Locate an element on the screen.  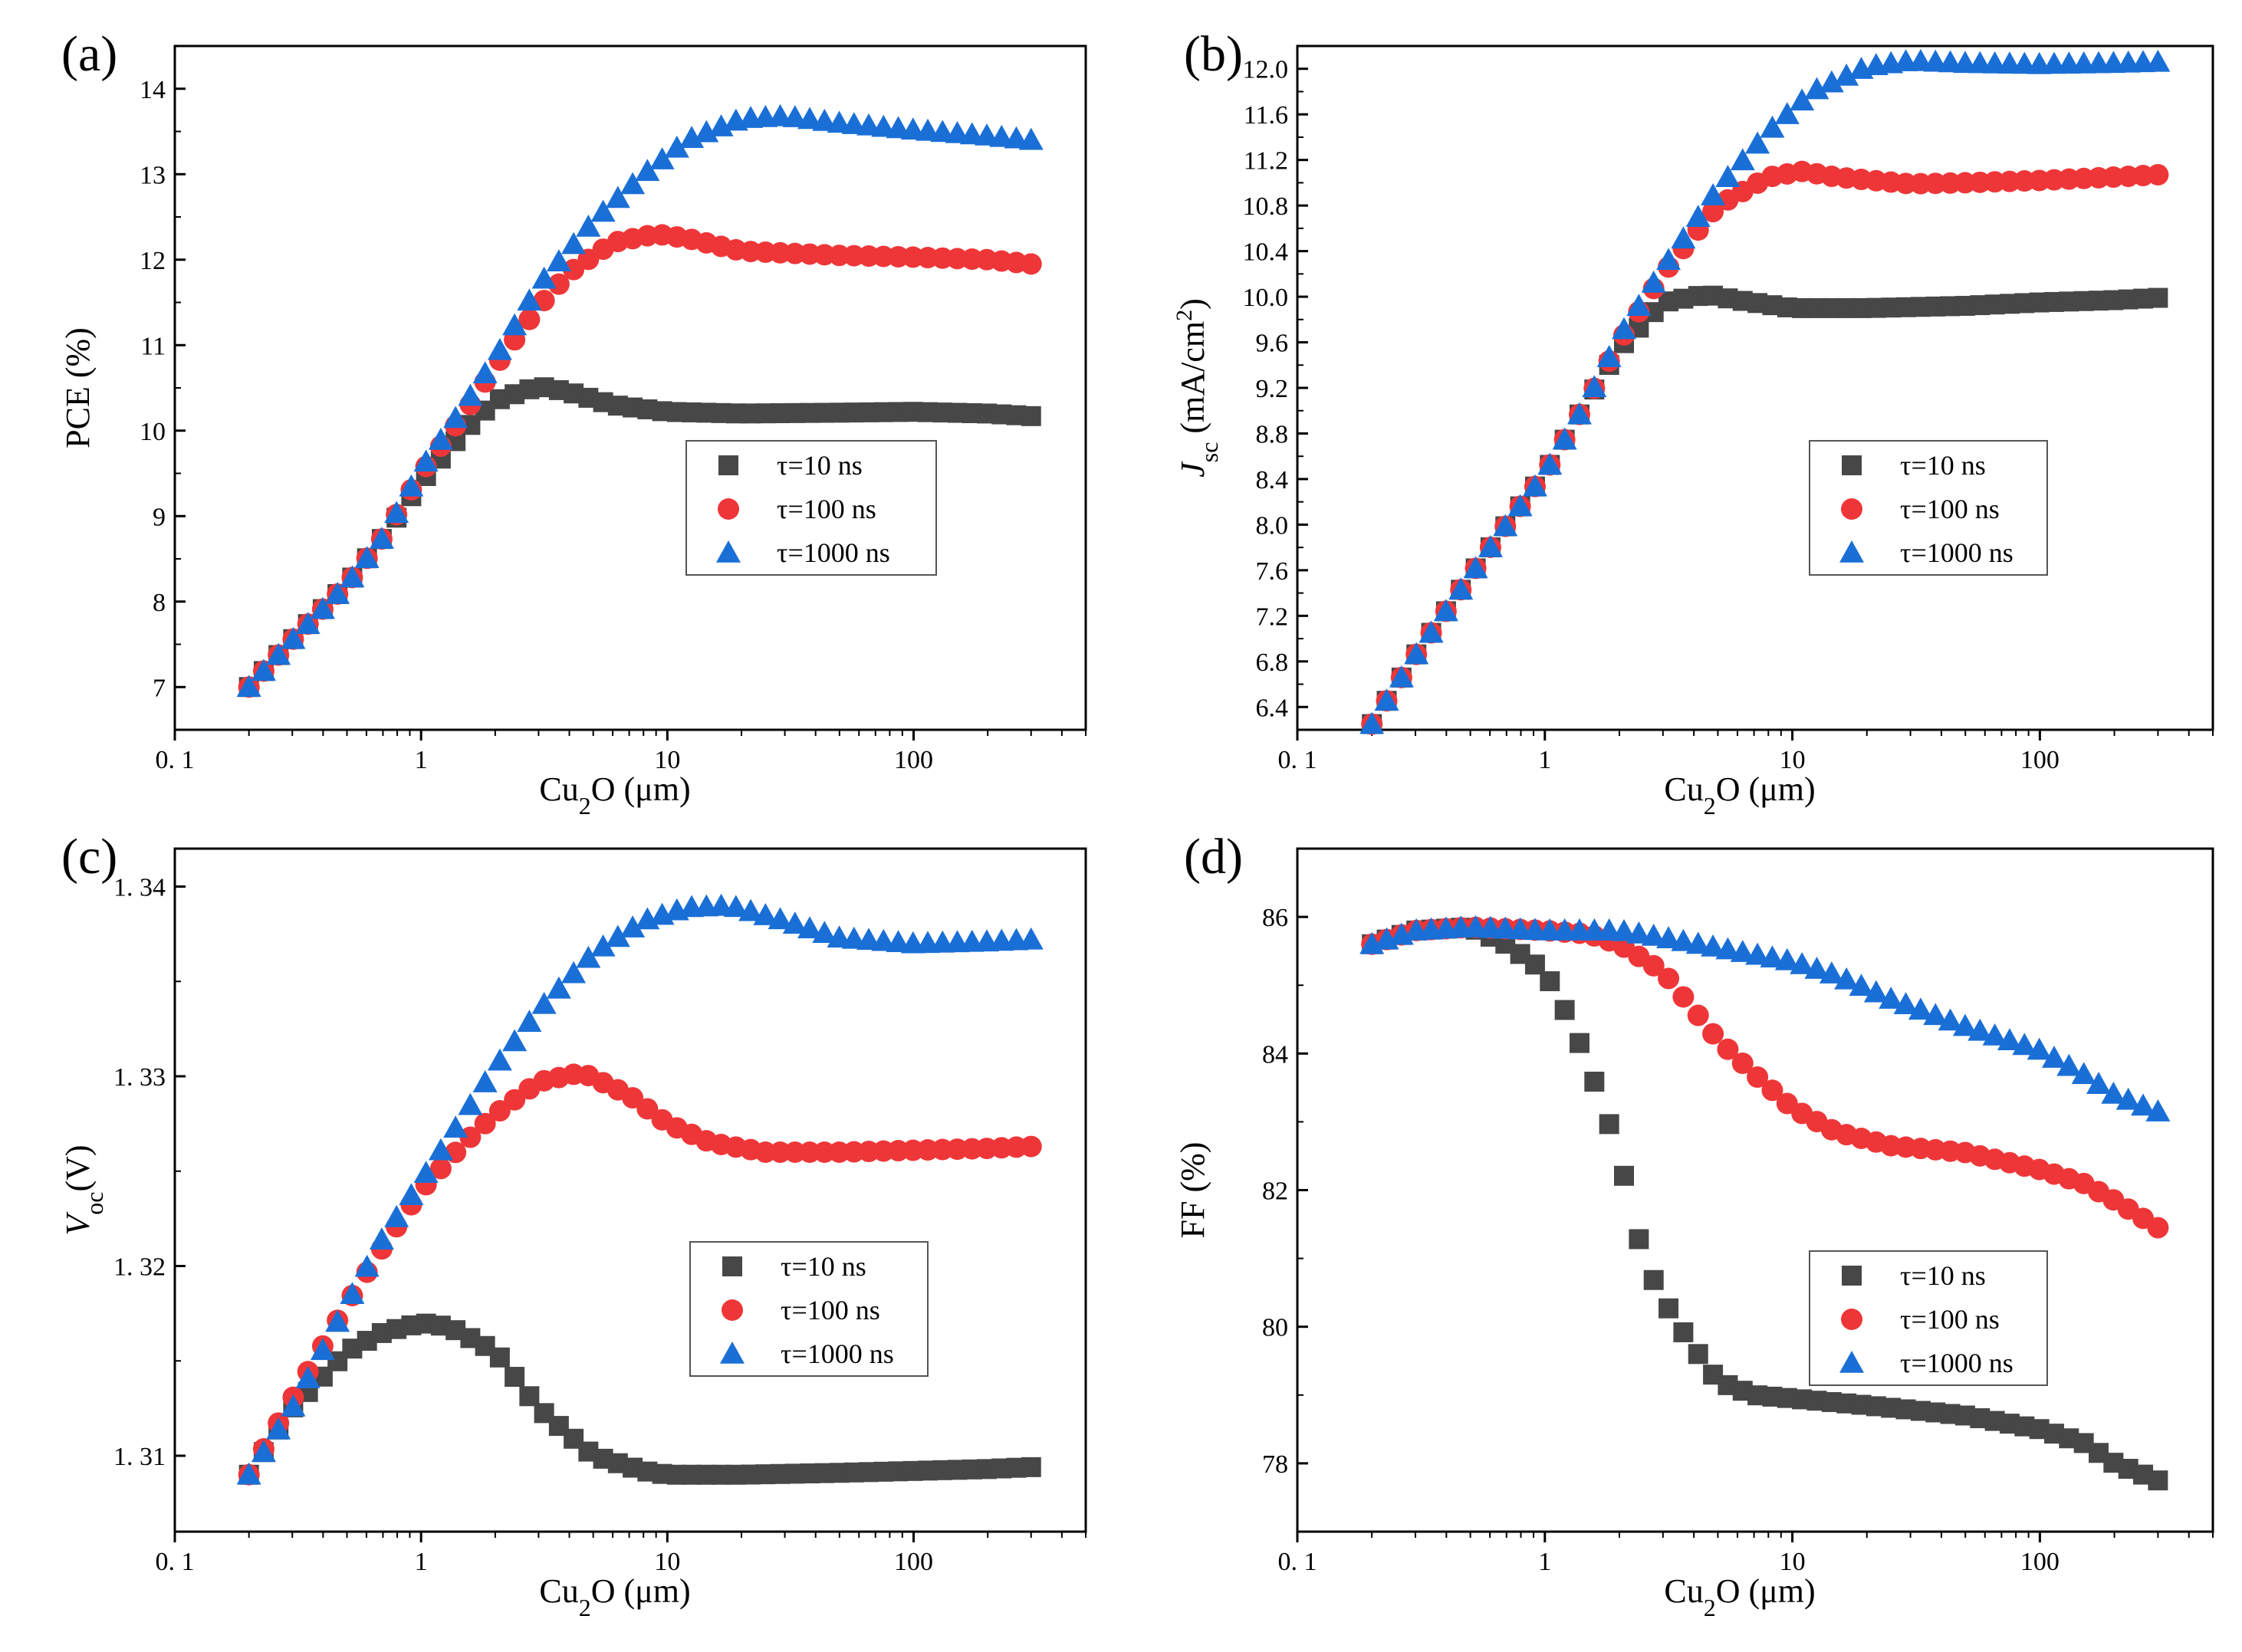
y-tick-label: 1. 31 is located at coordinates (139, 1457).